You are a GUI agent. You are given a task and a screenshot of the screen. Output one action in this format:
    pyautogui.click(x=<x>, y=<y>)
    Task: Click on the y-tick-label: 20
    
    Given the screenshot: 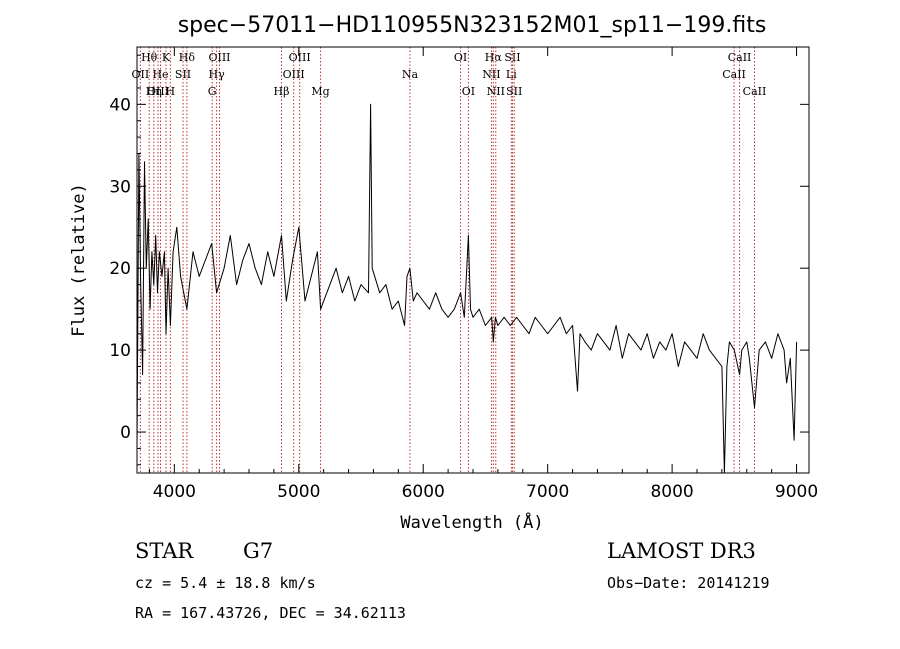 What is the action you would take?
    pyautogui.click(x=120, y=269)
    